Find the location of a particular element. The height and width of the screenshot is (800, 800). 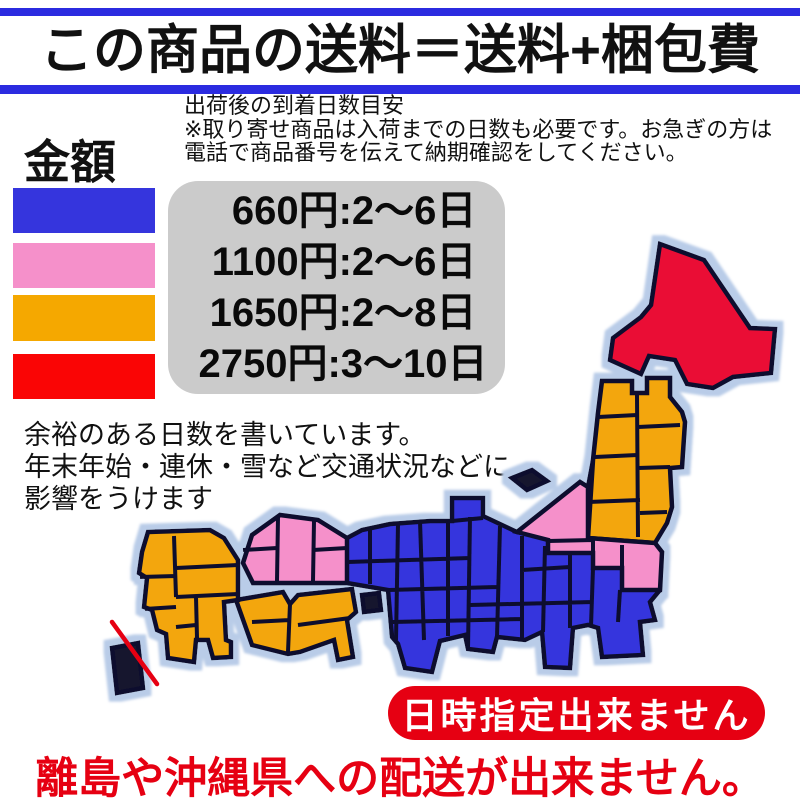

okinawa-excluded-slash is located at coordinates (134, 653).